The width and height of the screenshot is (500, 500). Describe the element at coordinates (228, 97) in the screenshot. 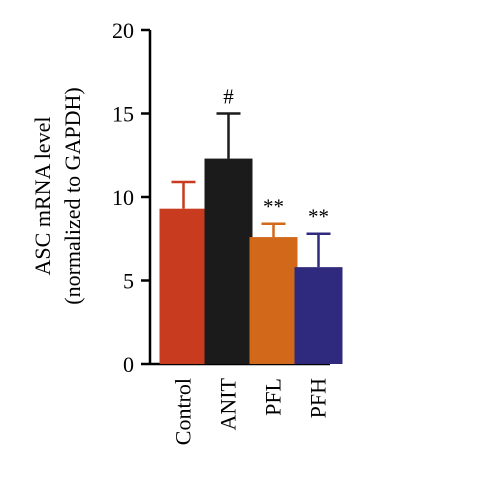

I see `significance-marker: #` at that location.